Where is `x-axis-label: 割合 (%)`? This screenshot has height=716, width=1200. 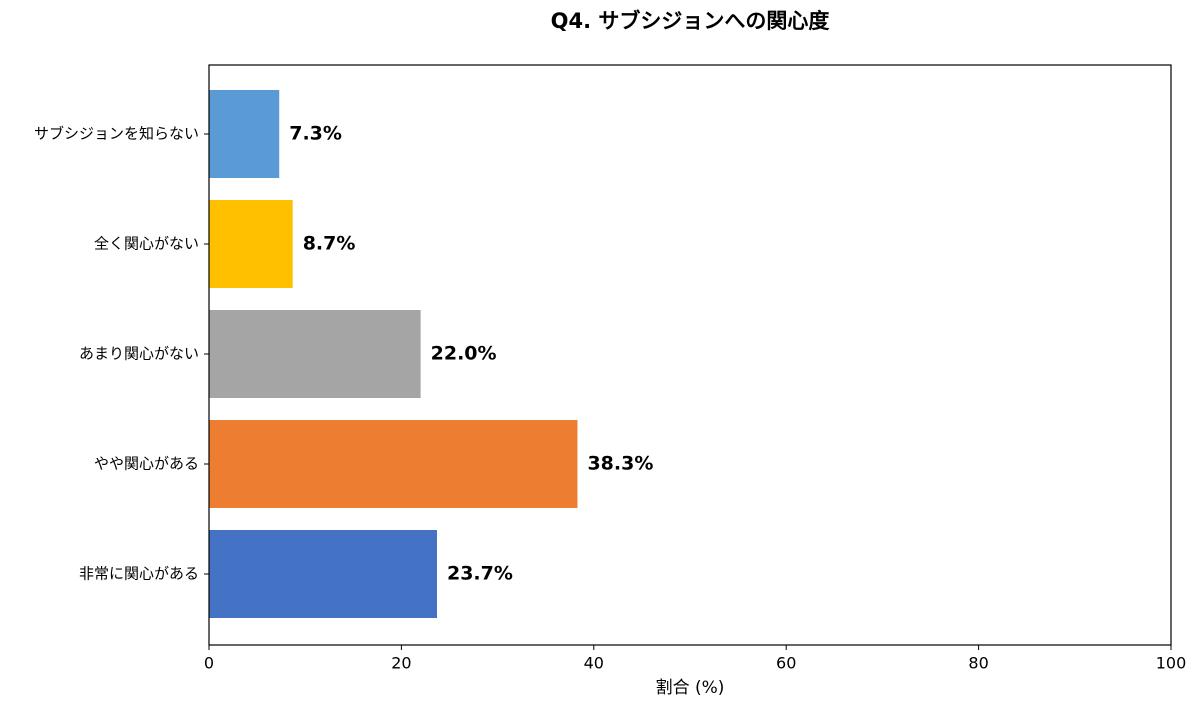 x-axis-label: 割合 (%) is located at coordinates (690, 688).